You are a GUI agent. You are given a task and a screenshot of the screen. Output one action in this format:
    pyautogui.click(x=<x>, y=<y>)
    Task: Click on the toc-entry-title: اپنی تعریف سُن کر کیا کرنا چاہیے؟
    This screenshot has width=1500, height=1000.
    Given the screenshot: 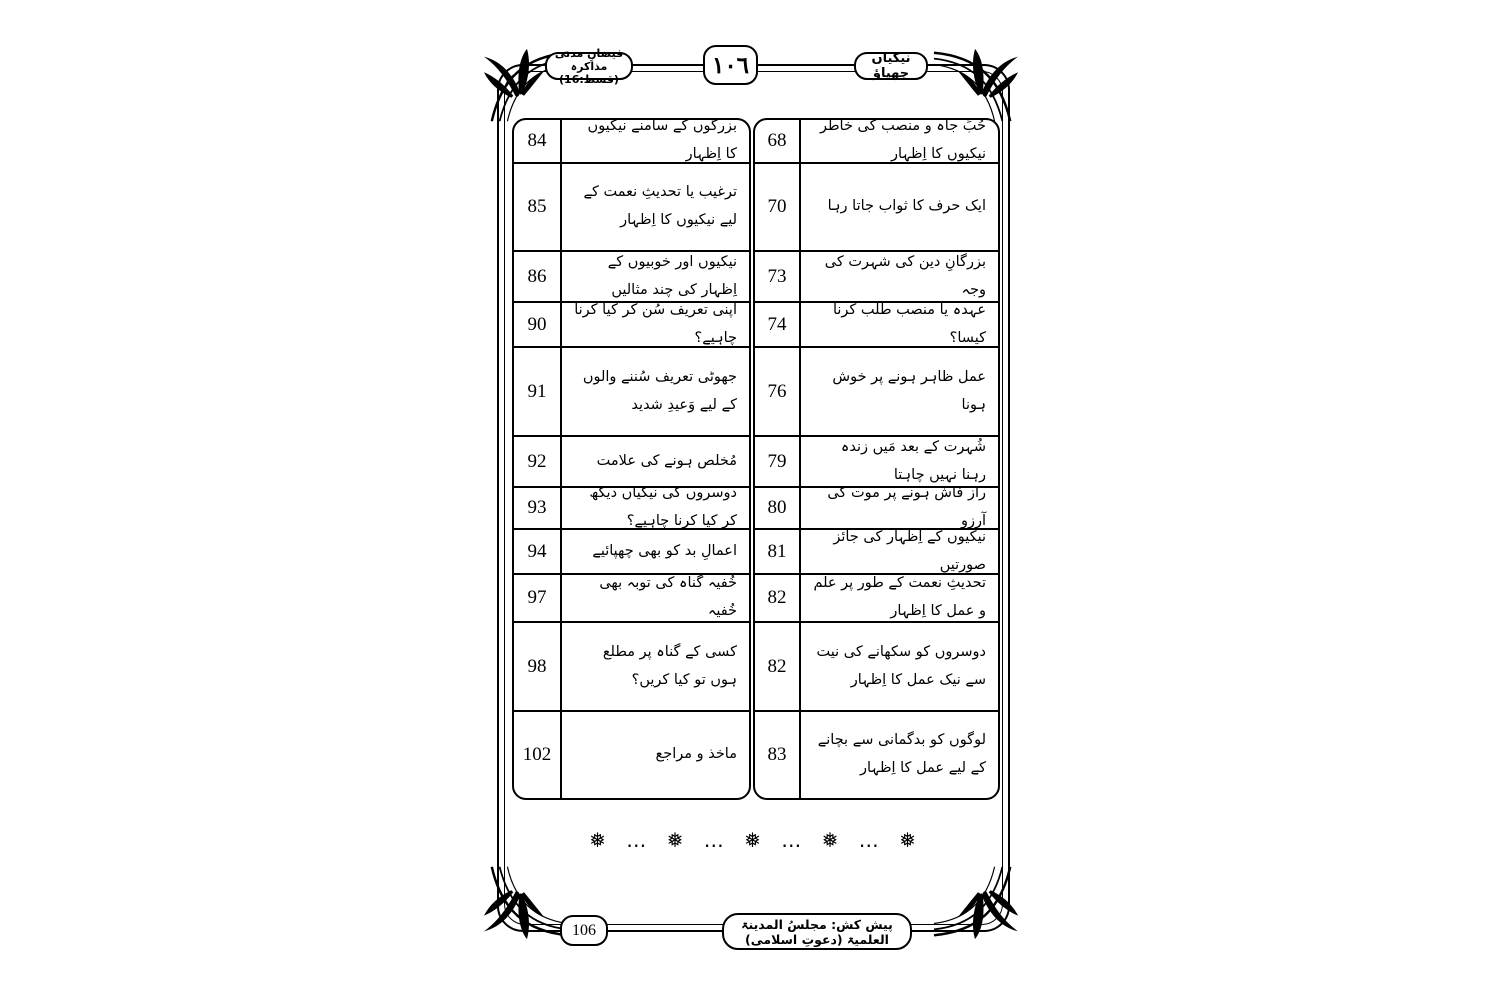 What is the action you would take?
    pyautogui.click(x=655, y=323)
    